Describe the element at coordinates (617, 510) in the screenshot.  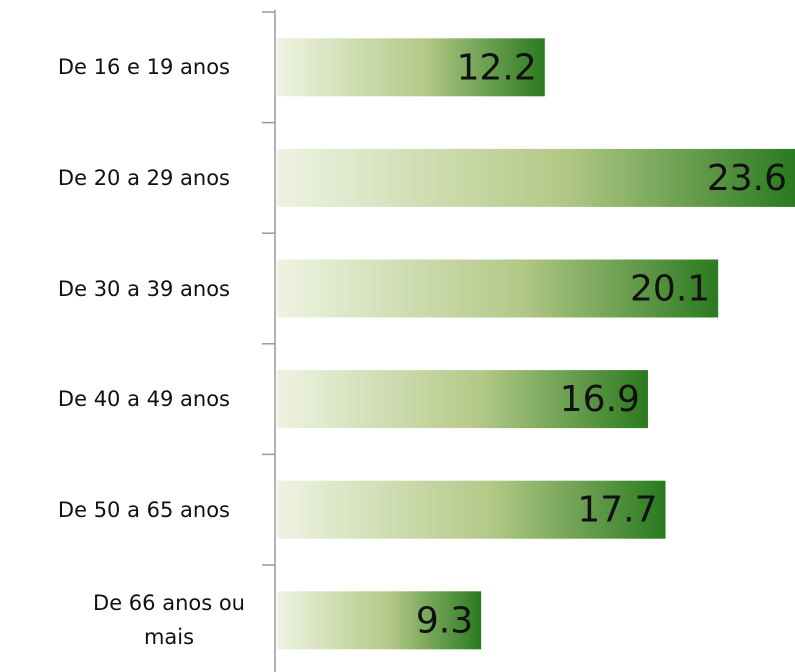
I see `value-label: 17.7` at that location.